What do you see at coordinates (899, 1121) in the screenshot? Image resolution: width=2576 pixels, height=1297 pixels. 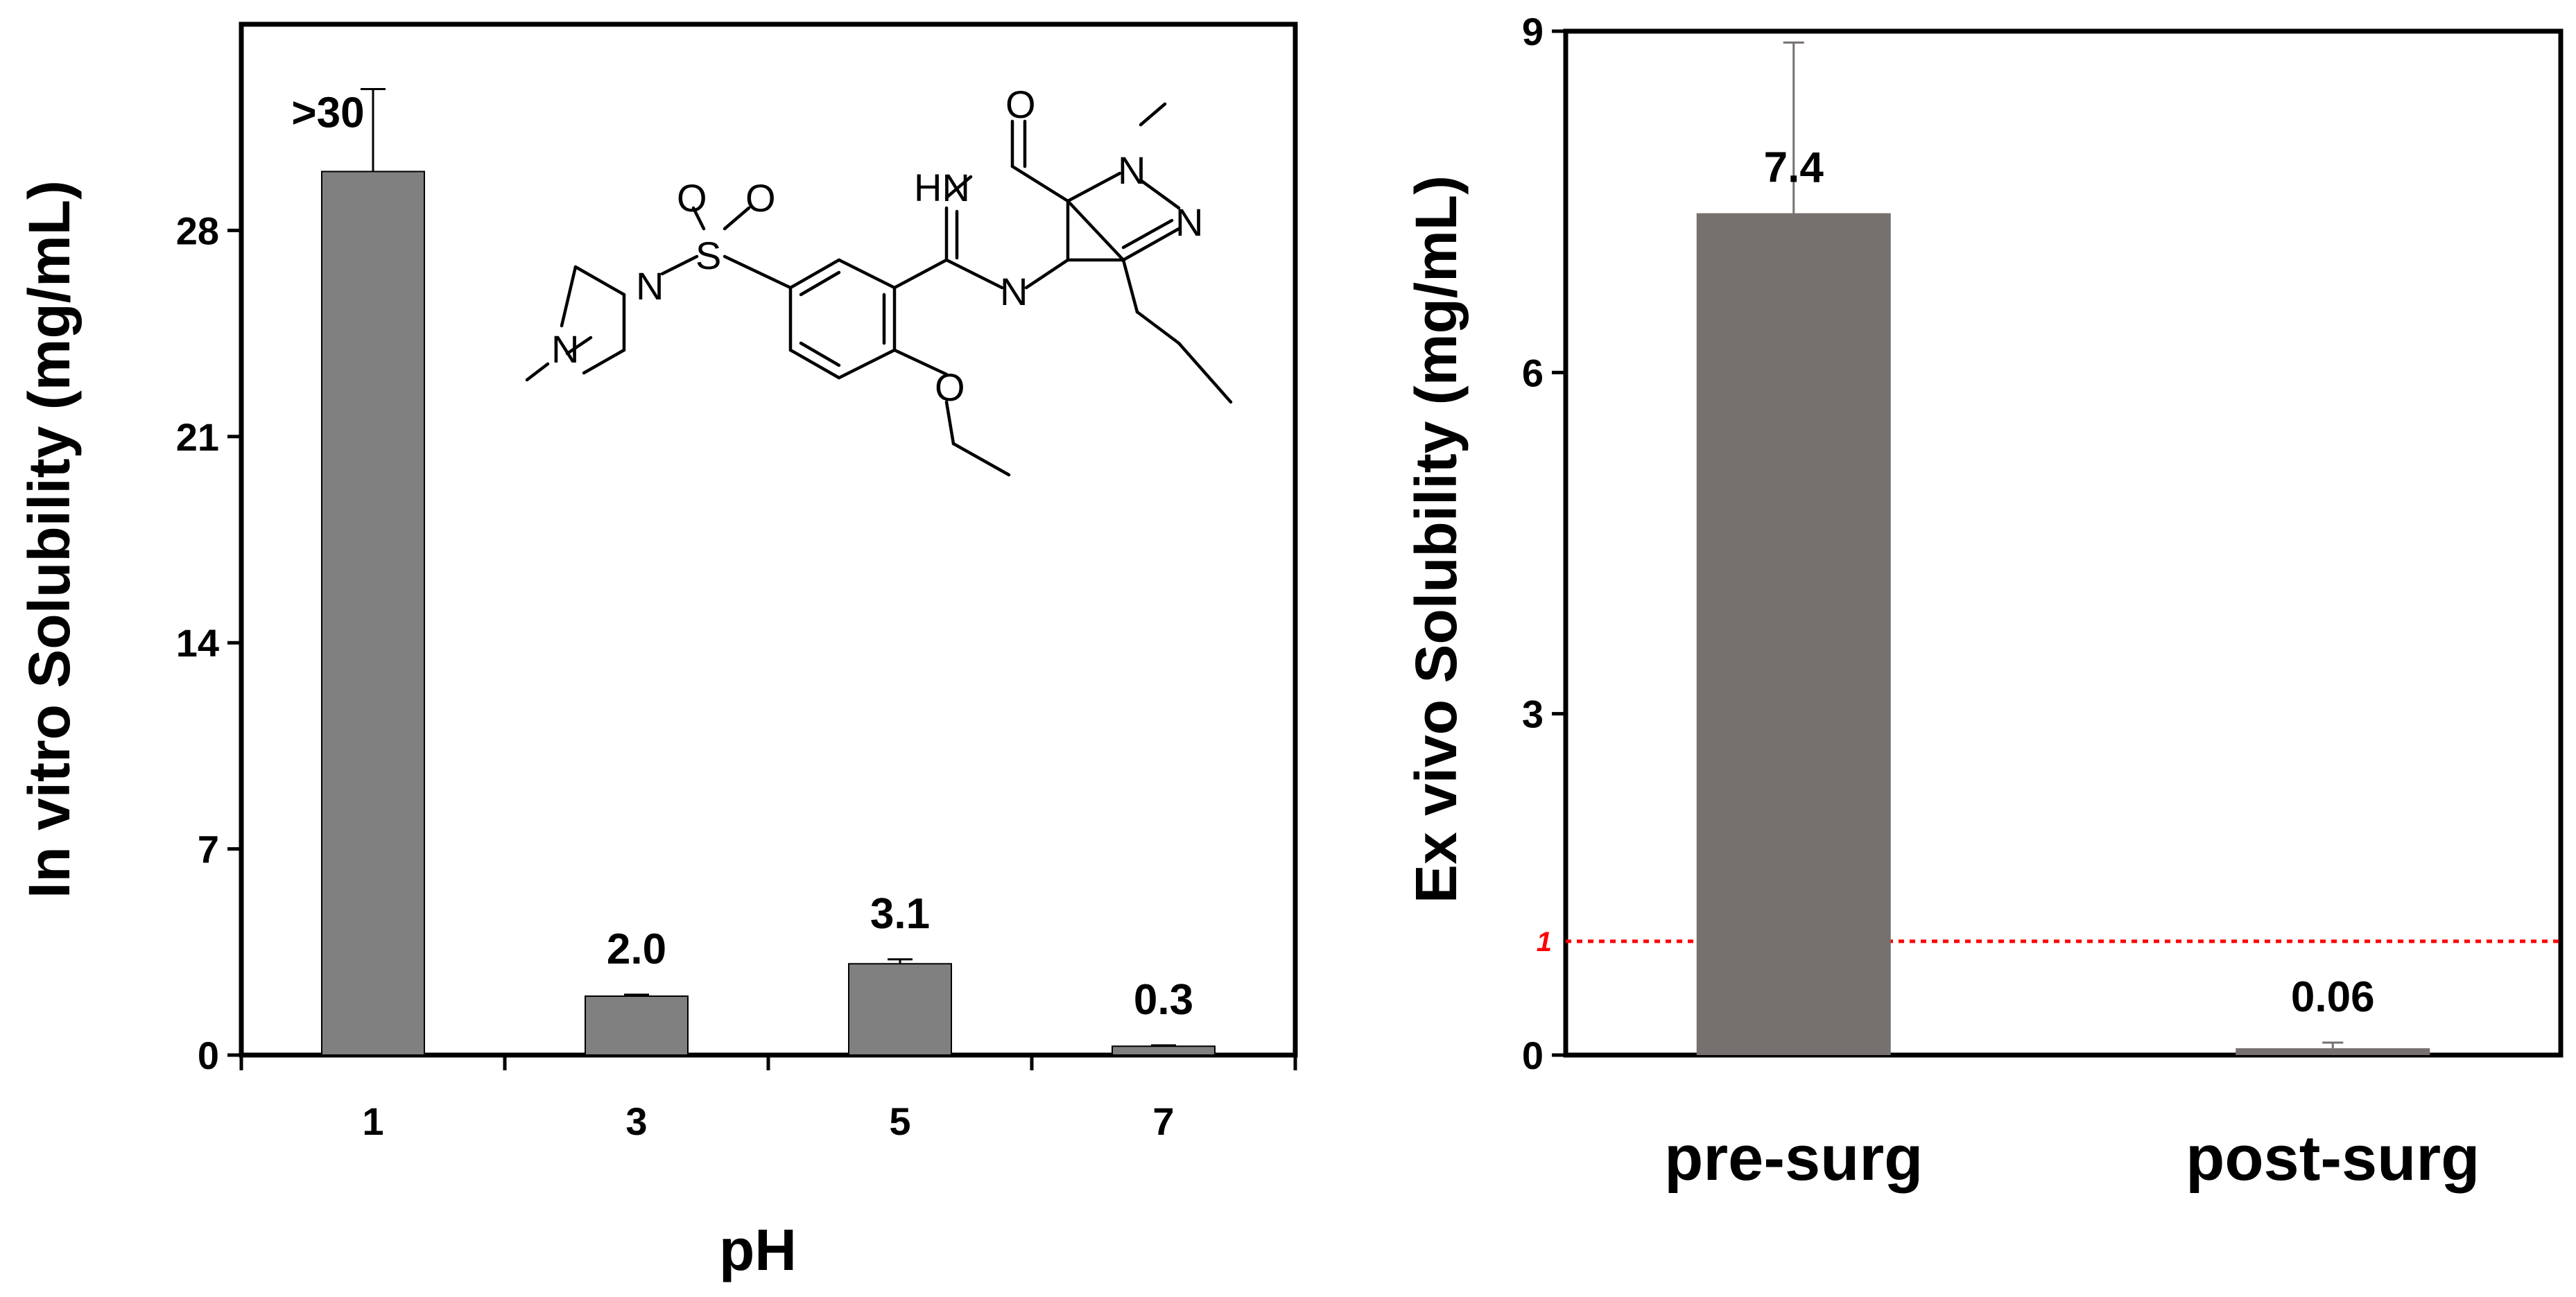 I see `left-x-category-label: 5` at bounding box center [899, 1121].